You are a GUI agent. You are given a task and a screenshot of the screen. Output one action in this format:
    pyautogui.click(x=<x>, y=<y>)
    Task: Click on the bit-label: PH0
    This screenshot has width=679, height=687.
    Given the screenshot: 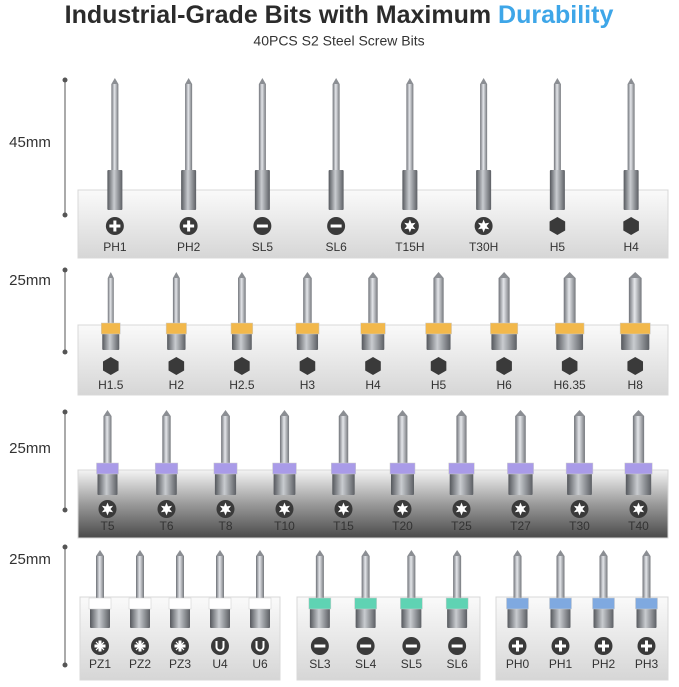 What is the action you would take?
    pyautogui.click(x=518, y=664)
    